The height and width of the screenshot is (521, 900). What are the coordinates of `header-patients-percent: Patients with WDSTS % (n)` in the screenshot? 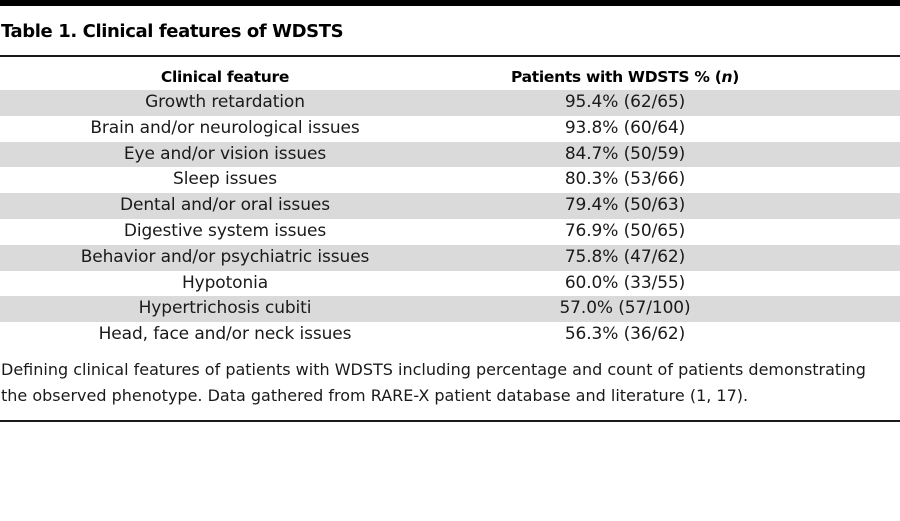 It's located at (625, 77).